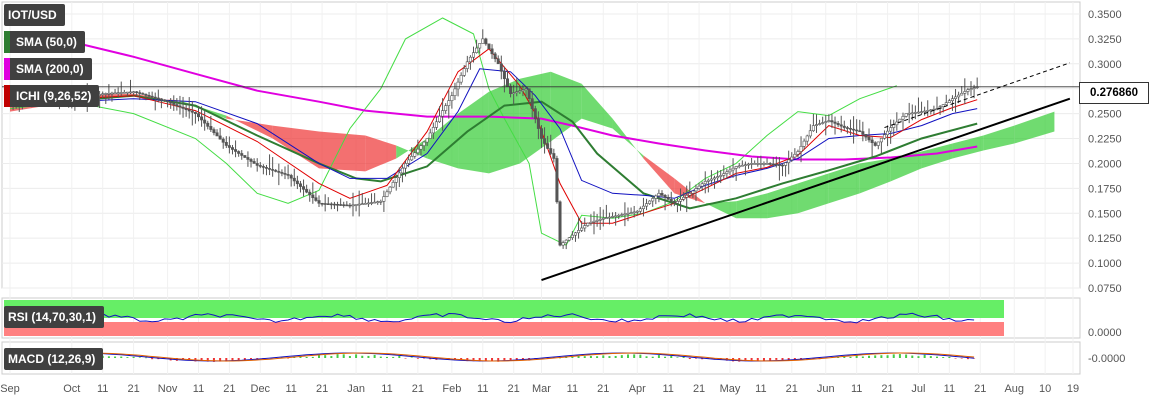 Image resolution: width=1153 pixels, height=400 pixels. Describe the element at coordinates (54, 359) in the screenshot. I see `macd-label: MACD (12,26,9)` at that location.